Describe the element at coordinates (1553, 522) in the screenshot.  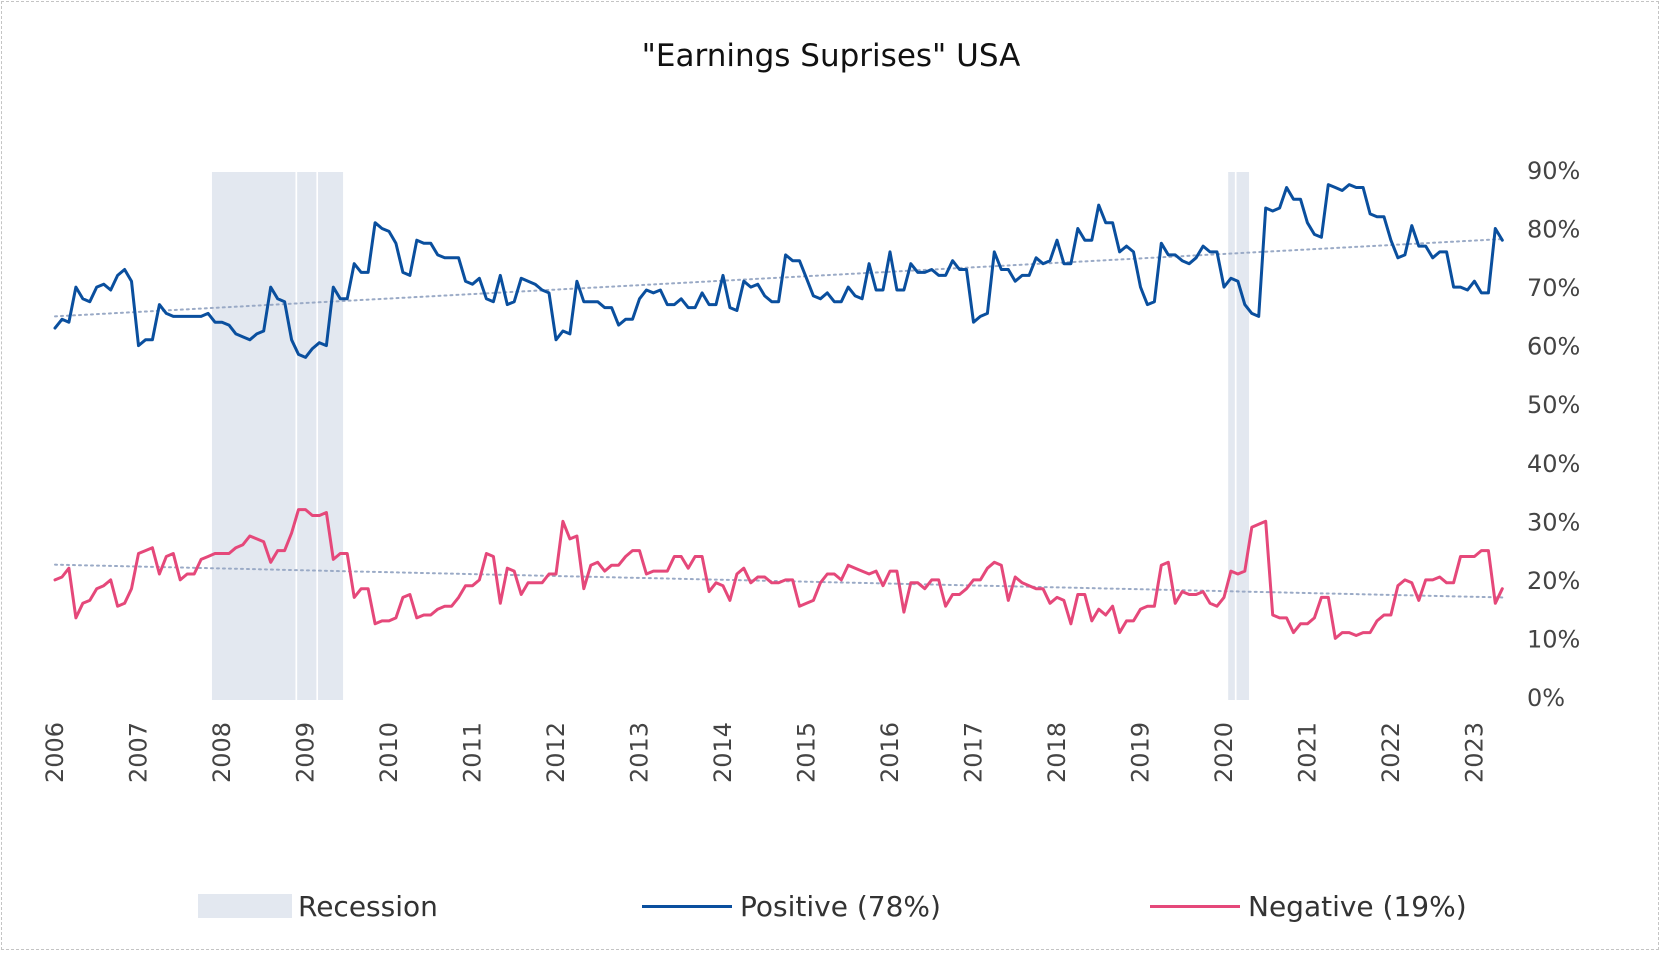
I see `y-tick-label: 30%` at that location.